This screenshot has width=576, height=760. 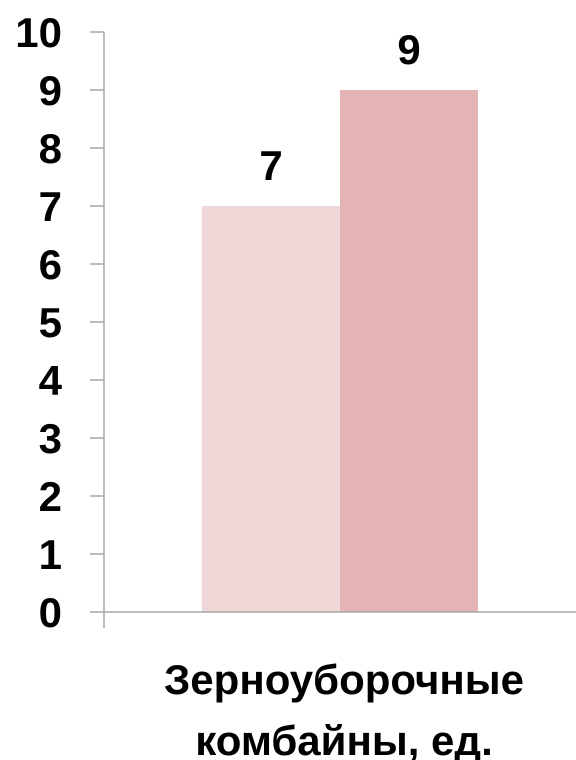 What do you see at coordinates (270, 165) in the screenshot?
I see `data-label-series-1: 7` at bounding box center [270, 165].